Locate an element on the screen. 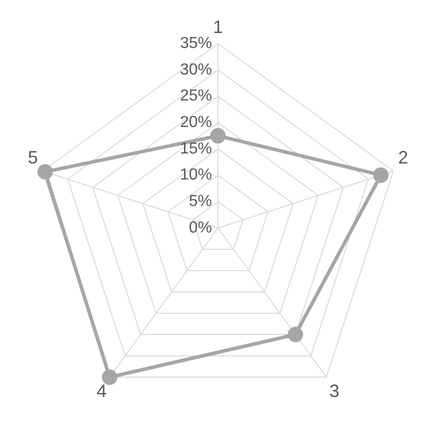 This screenshot has width=437, height=431. y-tick-label: 10% is located at coordinates (196, 175).